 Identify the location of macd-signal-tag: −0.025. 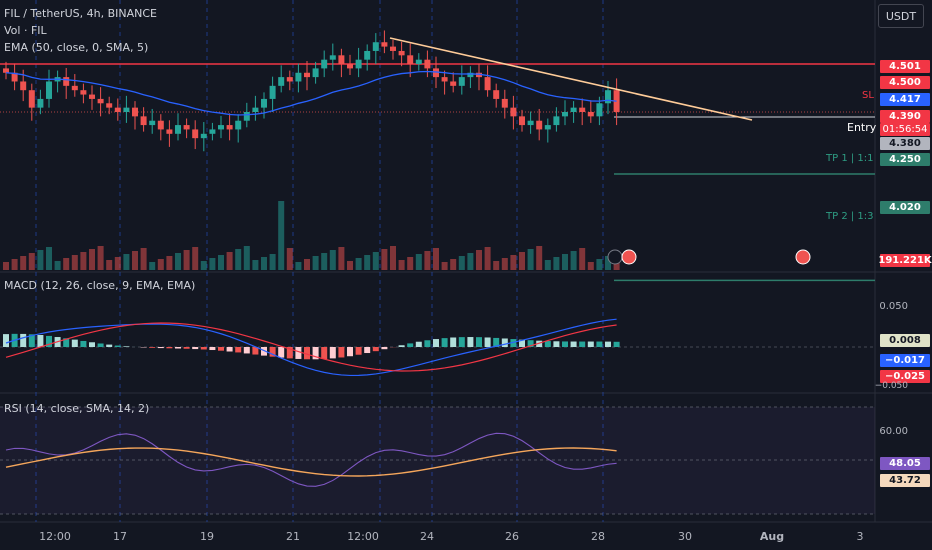
(905, 376).